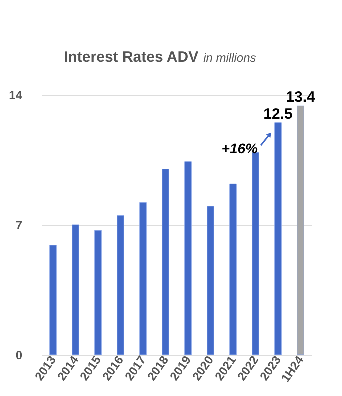 This screenshot has width=342, height=396. Describe the element at coordinates (16, 95) in the screenshot. I see `y-tick-label: 14` at that location.